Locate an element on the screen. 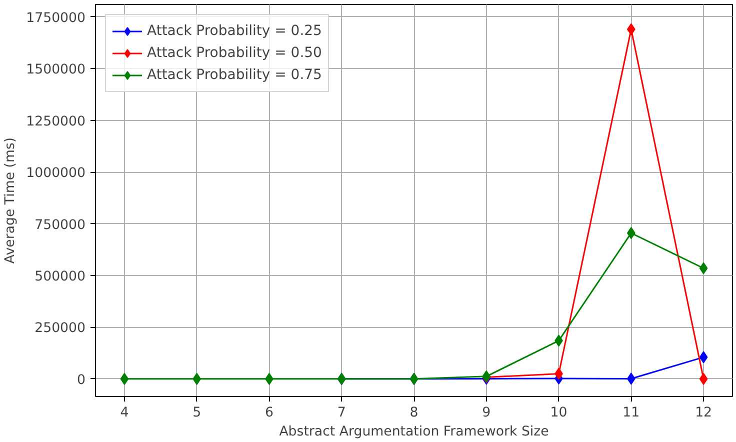  x-tick-label: 10 is located at coordinates (559, 413).